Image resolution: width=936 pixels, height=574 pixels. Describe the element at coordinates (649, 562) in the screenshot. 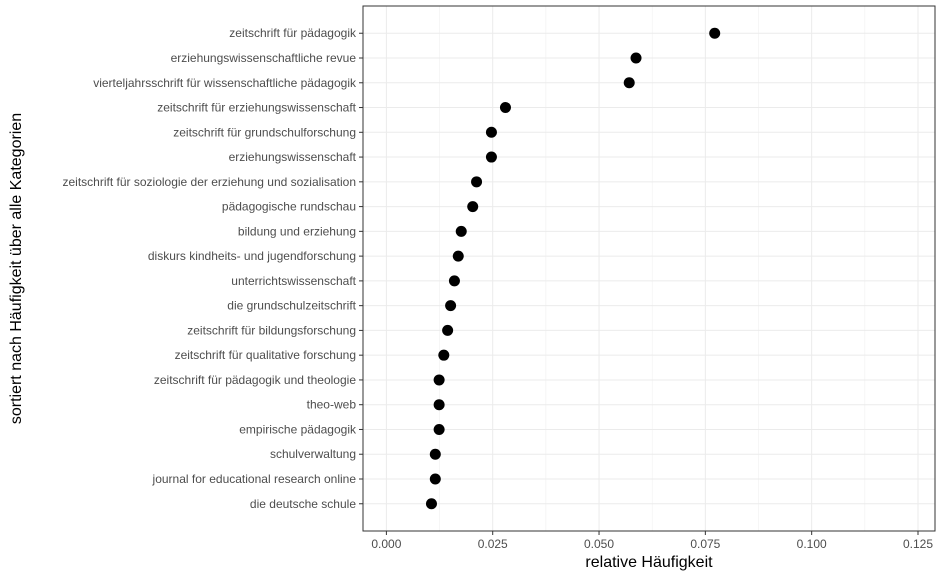

I see `x-axis-title: relative Häufigkeit` at that location.